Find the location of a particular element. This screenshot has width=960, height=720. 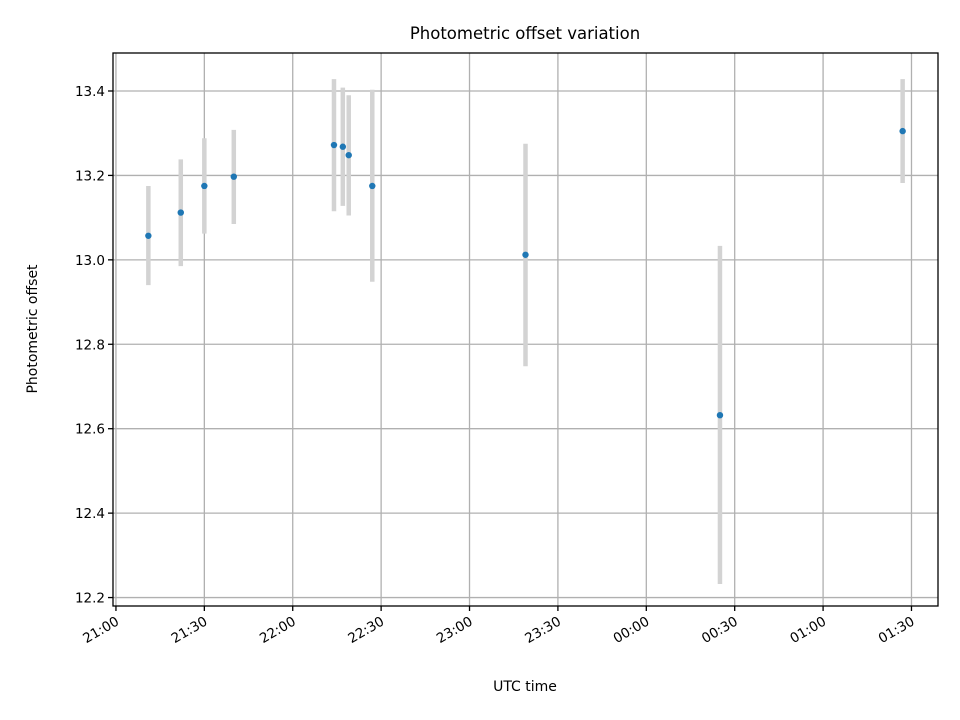

y-axis-ticks: 12.2 12.4 12.6 12.8 13.0 13.2 13.4 is located at coordinates (94, 345).